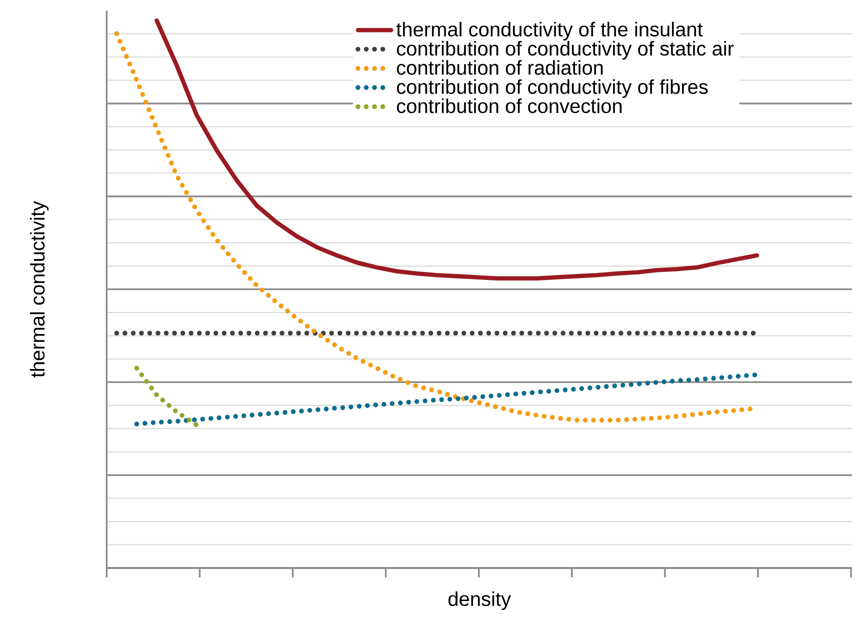 This screenshot has height=625, width=856. Describe the element at coordinates (479, 600) in the screenshot. I see `x-axis-title: density` at that location.